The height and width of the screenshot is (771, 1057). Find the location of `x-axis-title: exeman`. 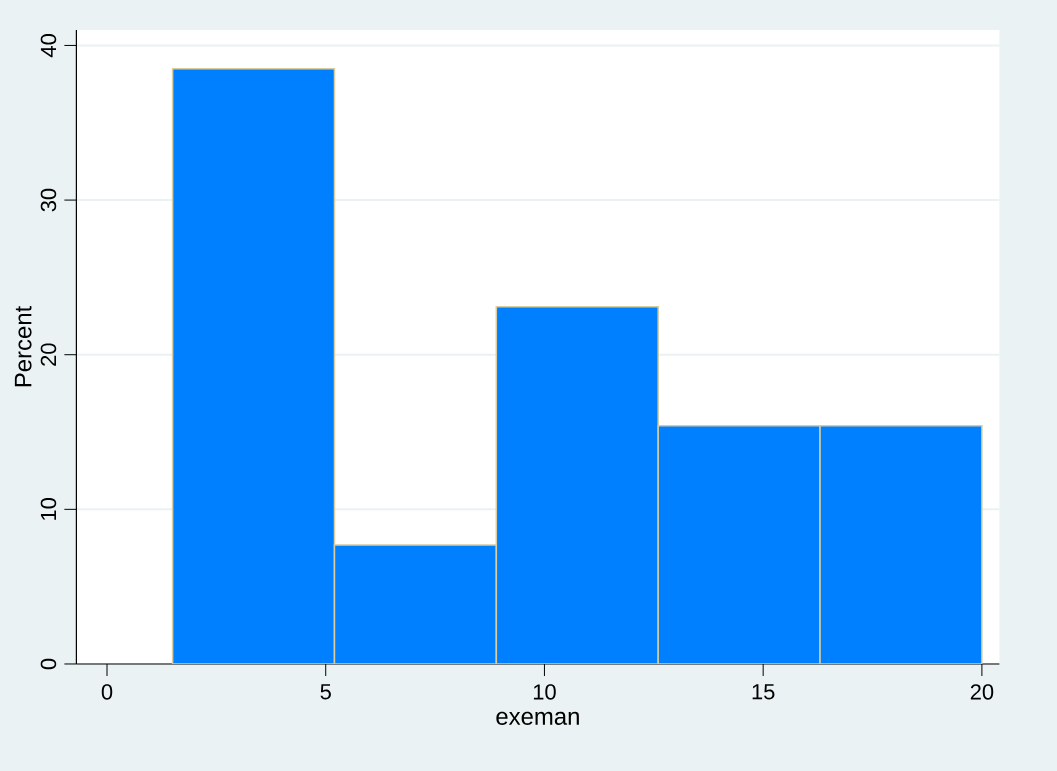

x-axis-title: exeman is located at coordinates (537, 718).